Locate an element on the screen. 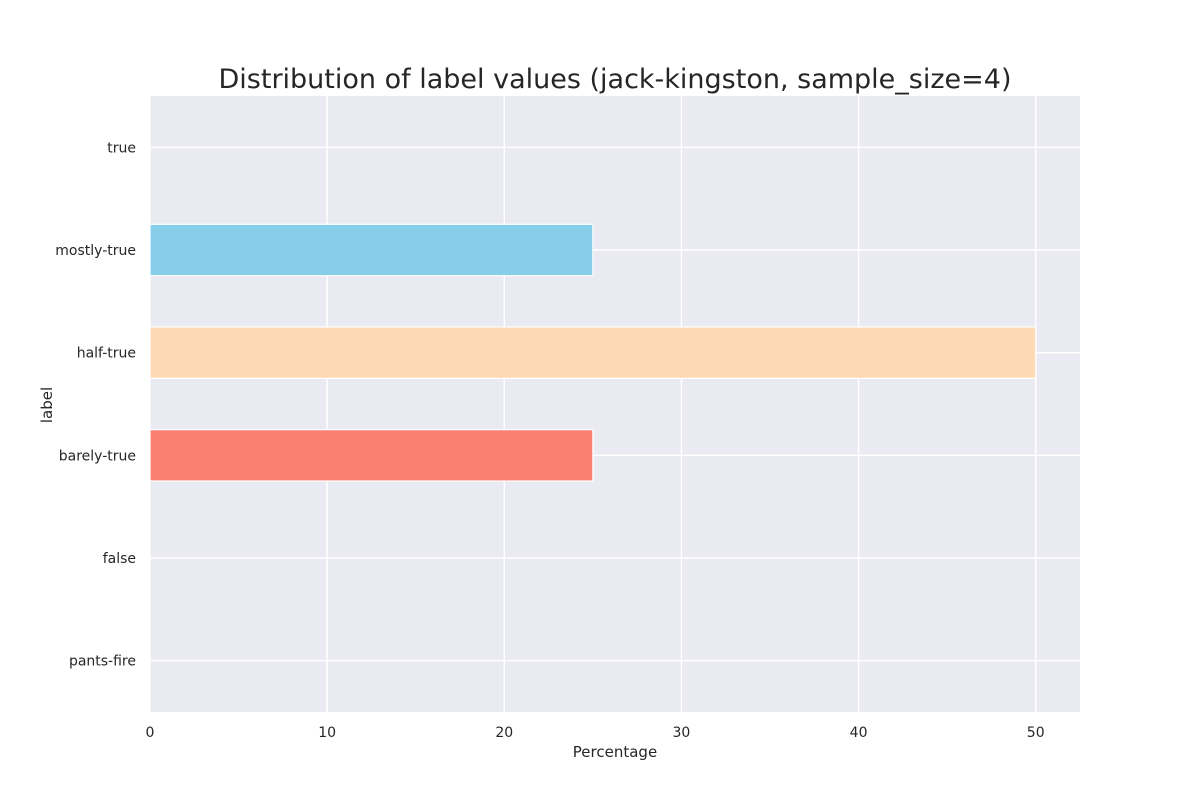 This screenshot has height=800, width=1200. x-tick-label: 40 is located at coordinates (859, 733).